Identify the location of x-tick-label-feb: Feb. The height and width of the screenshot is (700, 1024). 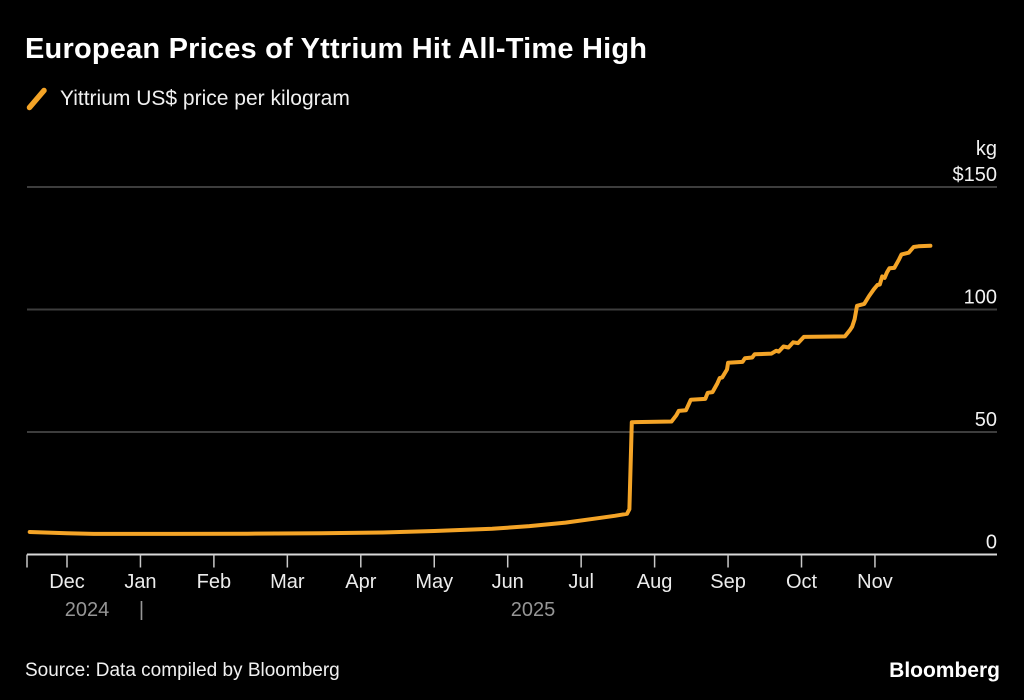
(214, 582).